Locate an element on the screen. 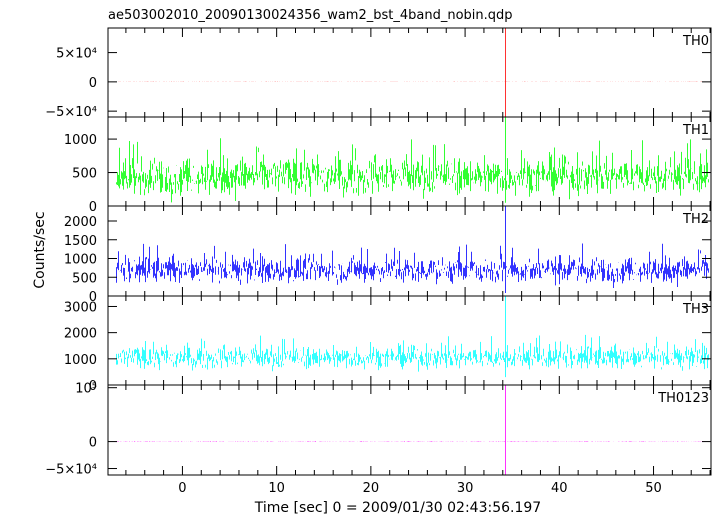  x-tick-label: 40 is located at coordinates (559, 488).